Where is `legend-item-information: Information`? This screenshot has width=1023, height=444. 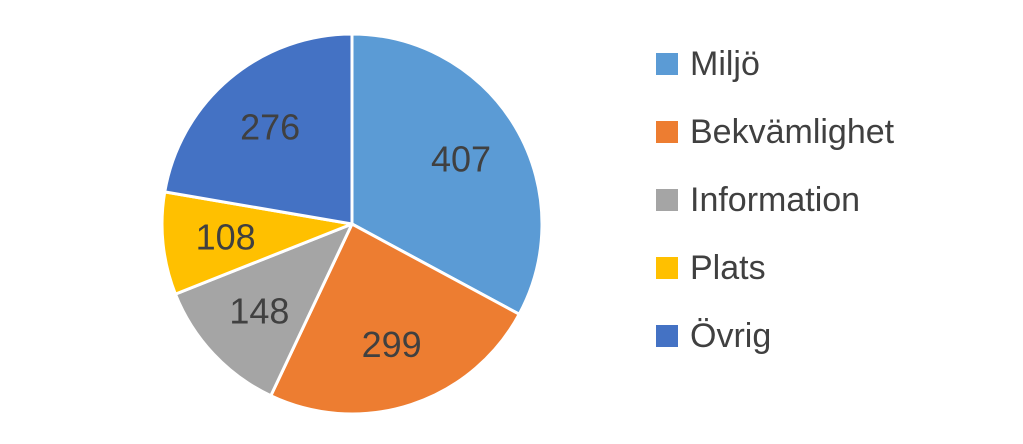
legend-item-information: Information is located at coordinates (826, 200).